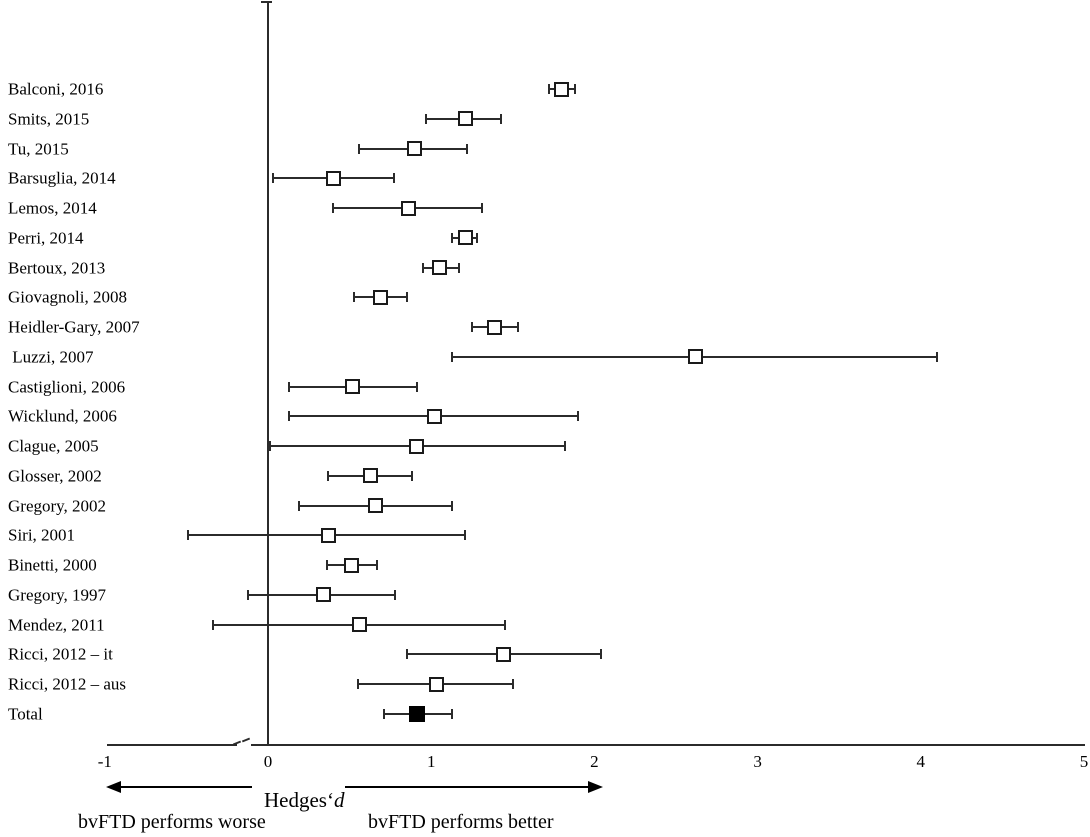 This screenshot has width=1090, height=837. I want to click on x-tick-label: -1, so click(104, 761).